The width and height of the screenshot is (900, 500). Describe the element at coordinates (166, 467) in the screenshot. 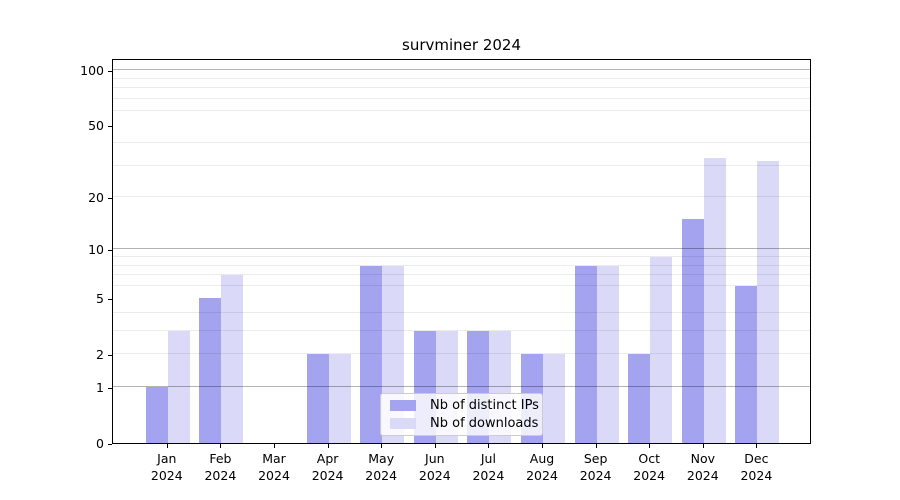

I see `x-tick-label-jan: Jan 2024` at that location.